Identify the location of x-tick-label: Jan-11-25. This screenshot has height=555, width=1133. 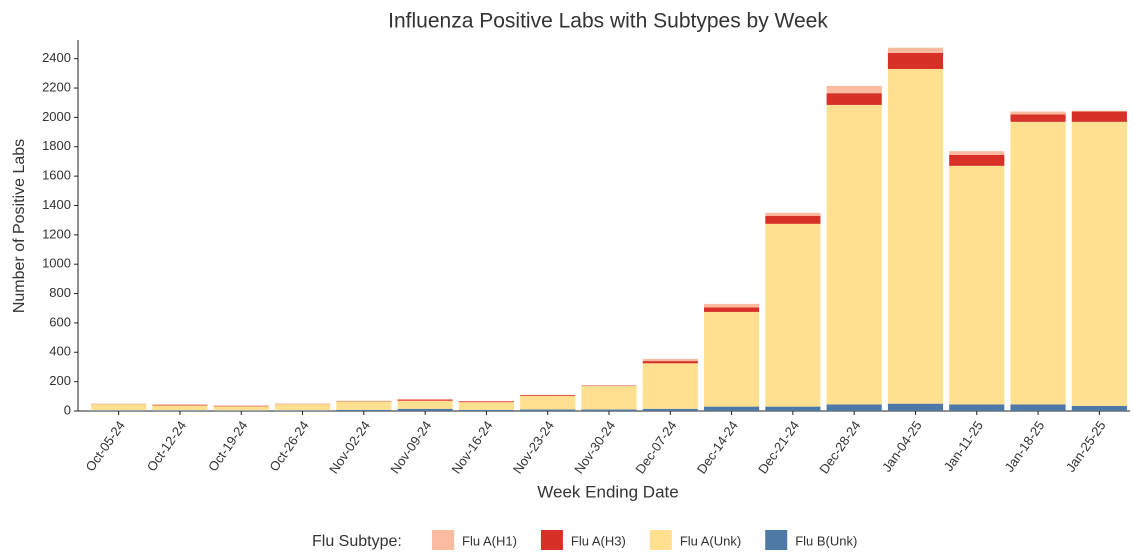
(963, 446).